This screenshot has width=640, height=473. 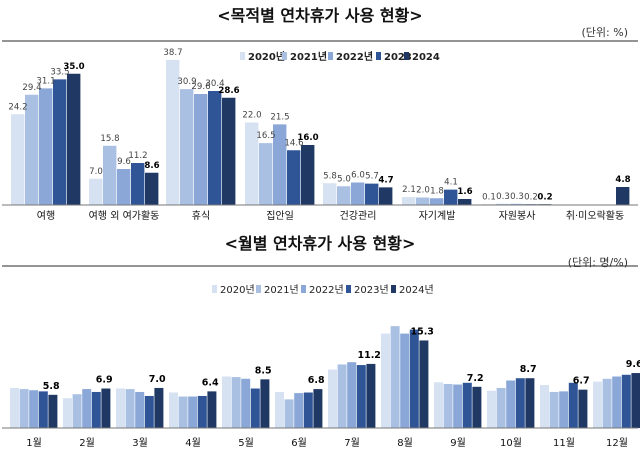 What do you see at coordinates (307, 138) in the screenshot?
I see `data-label: 16.0` at bounding box center [307, 138].